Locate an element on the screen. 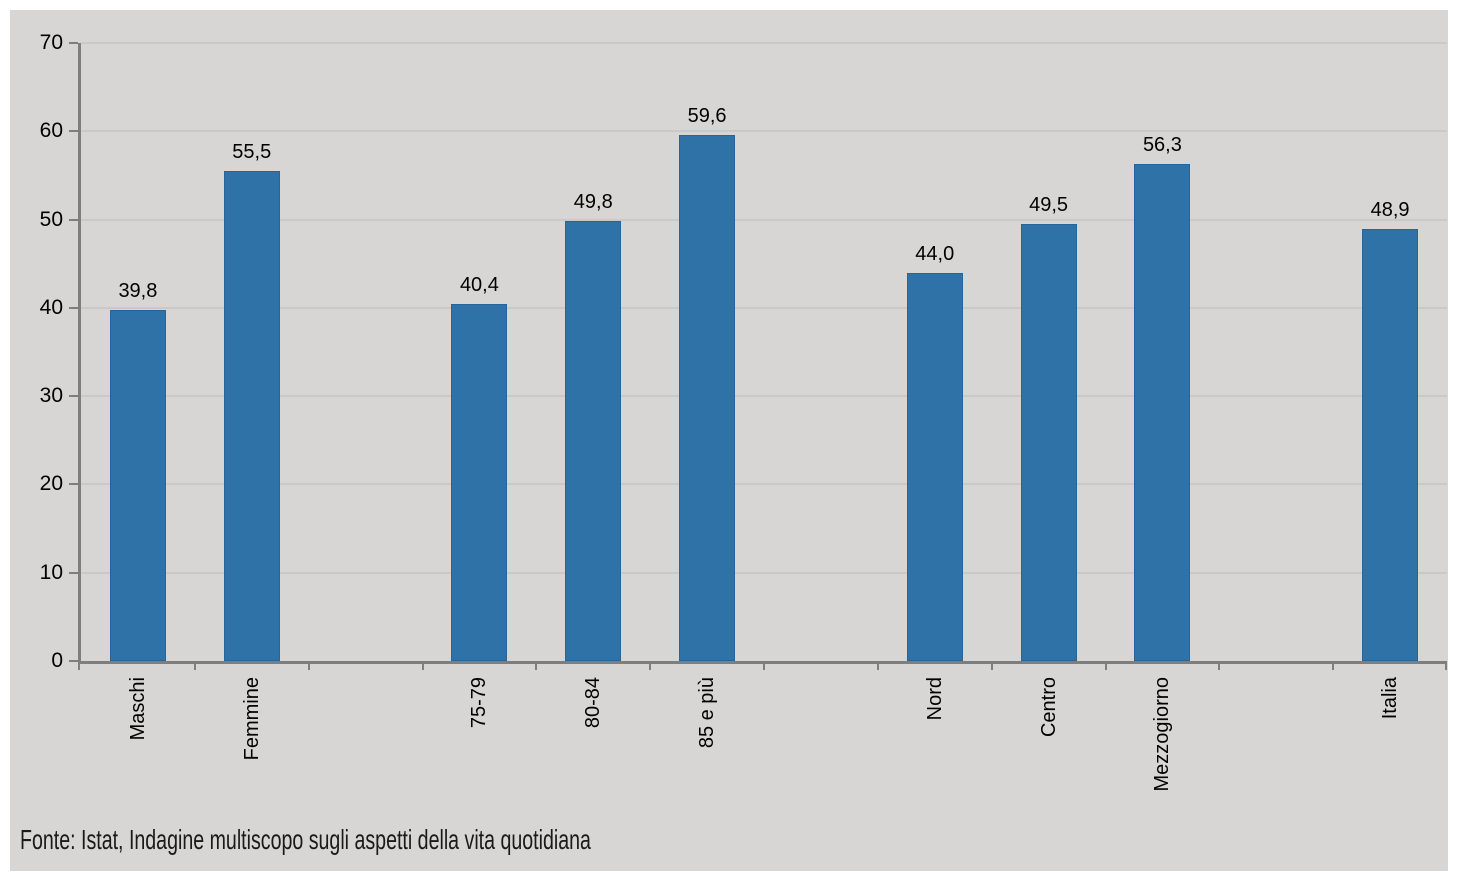 The height and width of the screenshot is (886, 1460). category-label-italia: Italia is located at coordinates (1390, 698).